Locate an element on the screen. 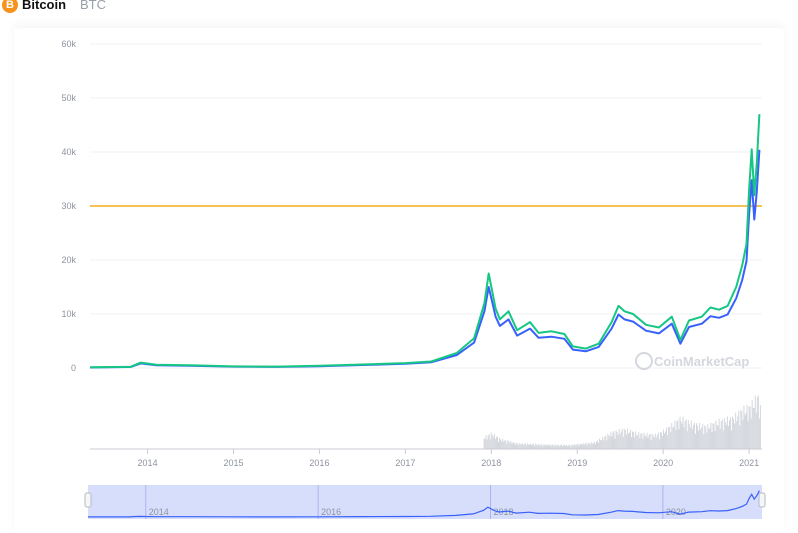  x-axis: 2014 2015 2016 2017 2018 2019 2020 2021 is located at coordinates (426, 458).